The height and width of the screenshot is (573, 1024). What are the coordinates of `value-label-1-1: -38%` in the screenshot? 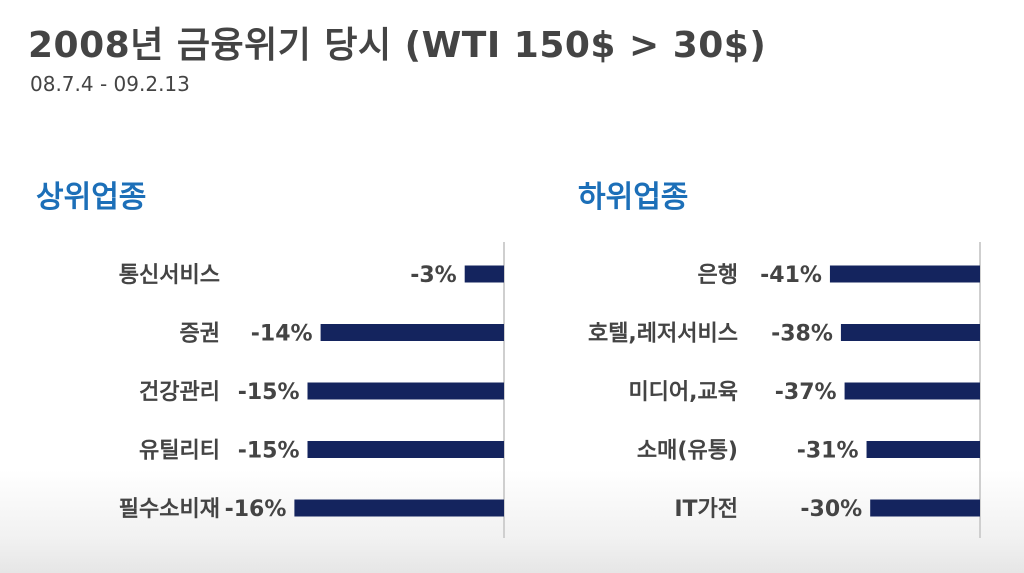 It's located at (802, 334).